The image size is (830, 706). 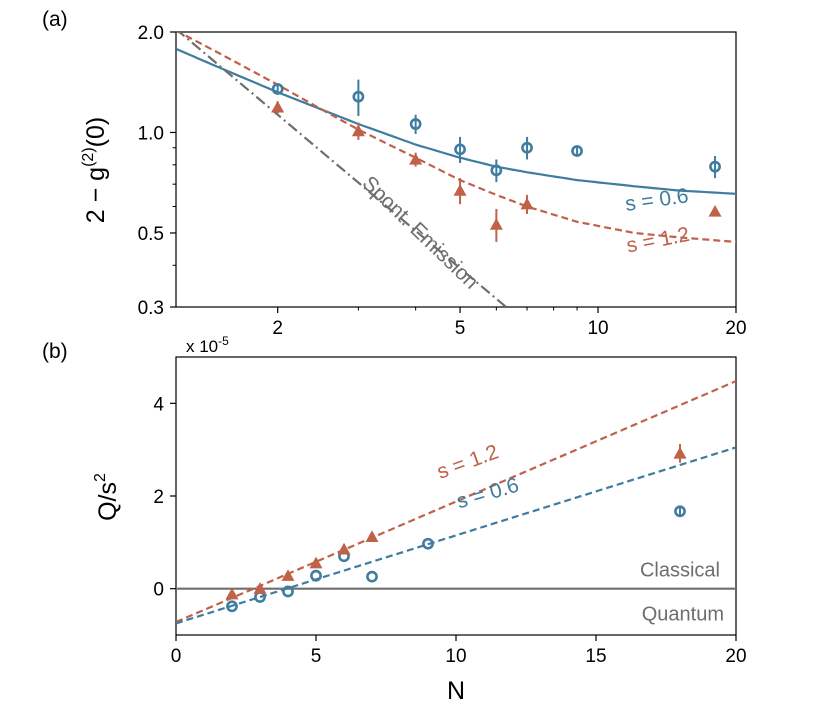 I want to click on b-x-tick-label: 20, so click(x=735, y=656).